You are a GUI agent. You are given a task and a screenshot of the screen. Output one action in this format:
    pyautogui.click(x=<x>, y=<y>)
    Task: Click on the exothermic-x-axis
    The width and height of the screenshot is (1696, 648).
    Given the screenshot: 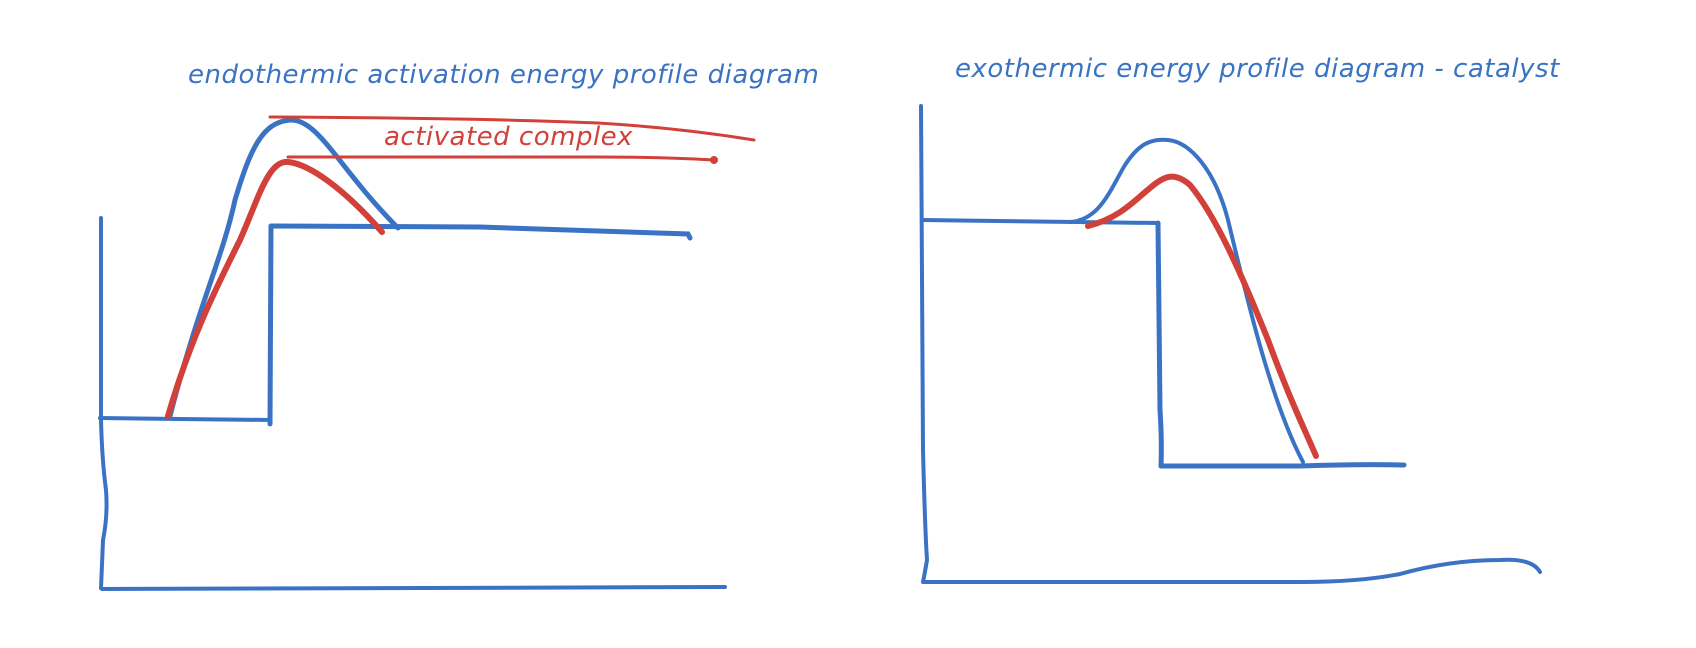 What is the action you would take?
    pyautogui.click(x=1232, y=570)
    